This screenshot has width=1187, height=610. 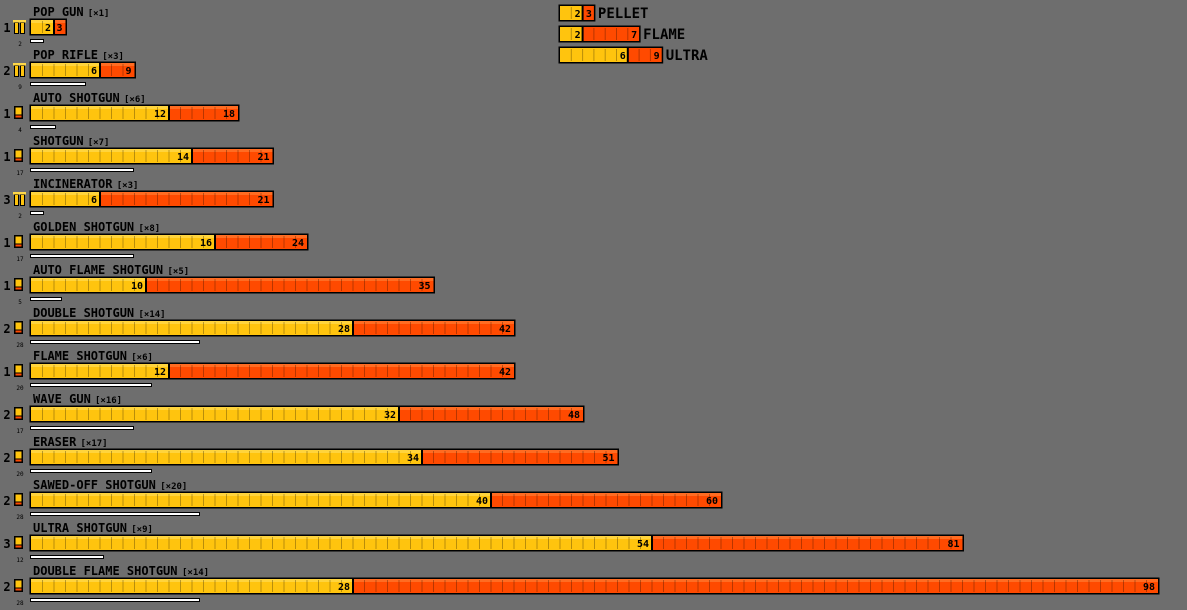 What do you see at coordinates (263, 157) in the screenshot?
I see `damage-total-value: 21` at bounding box center [263, 157].